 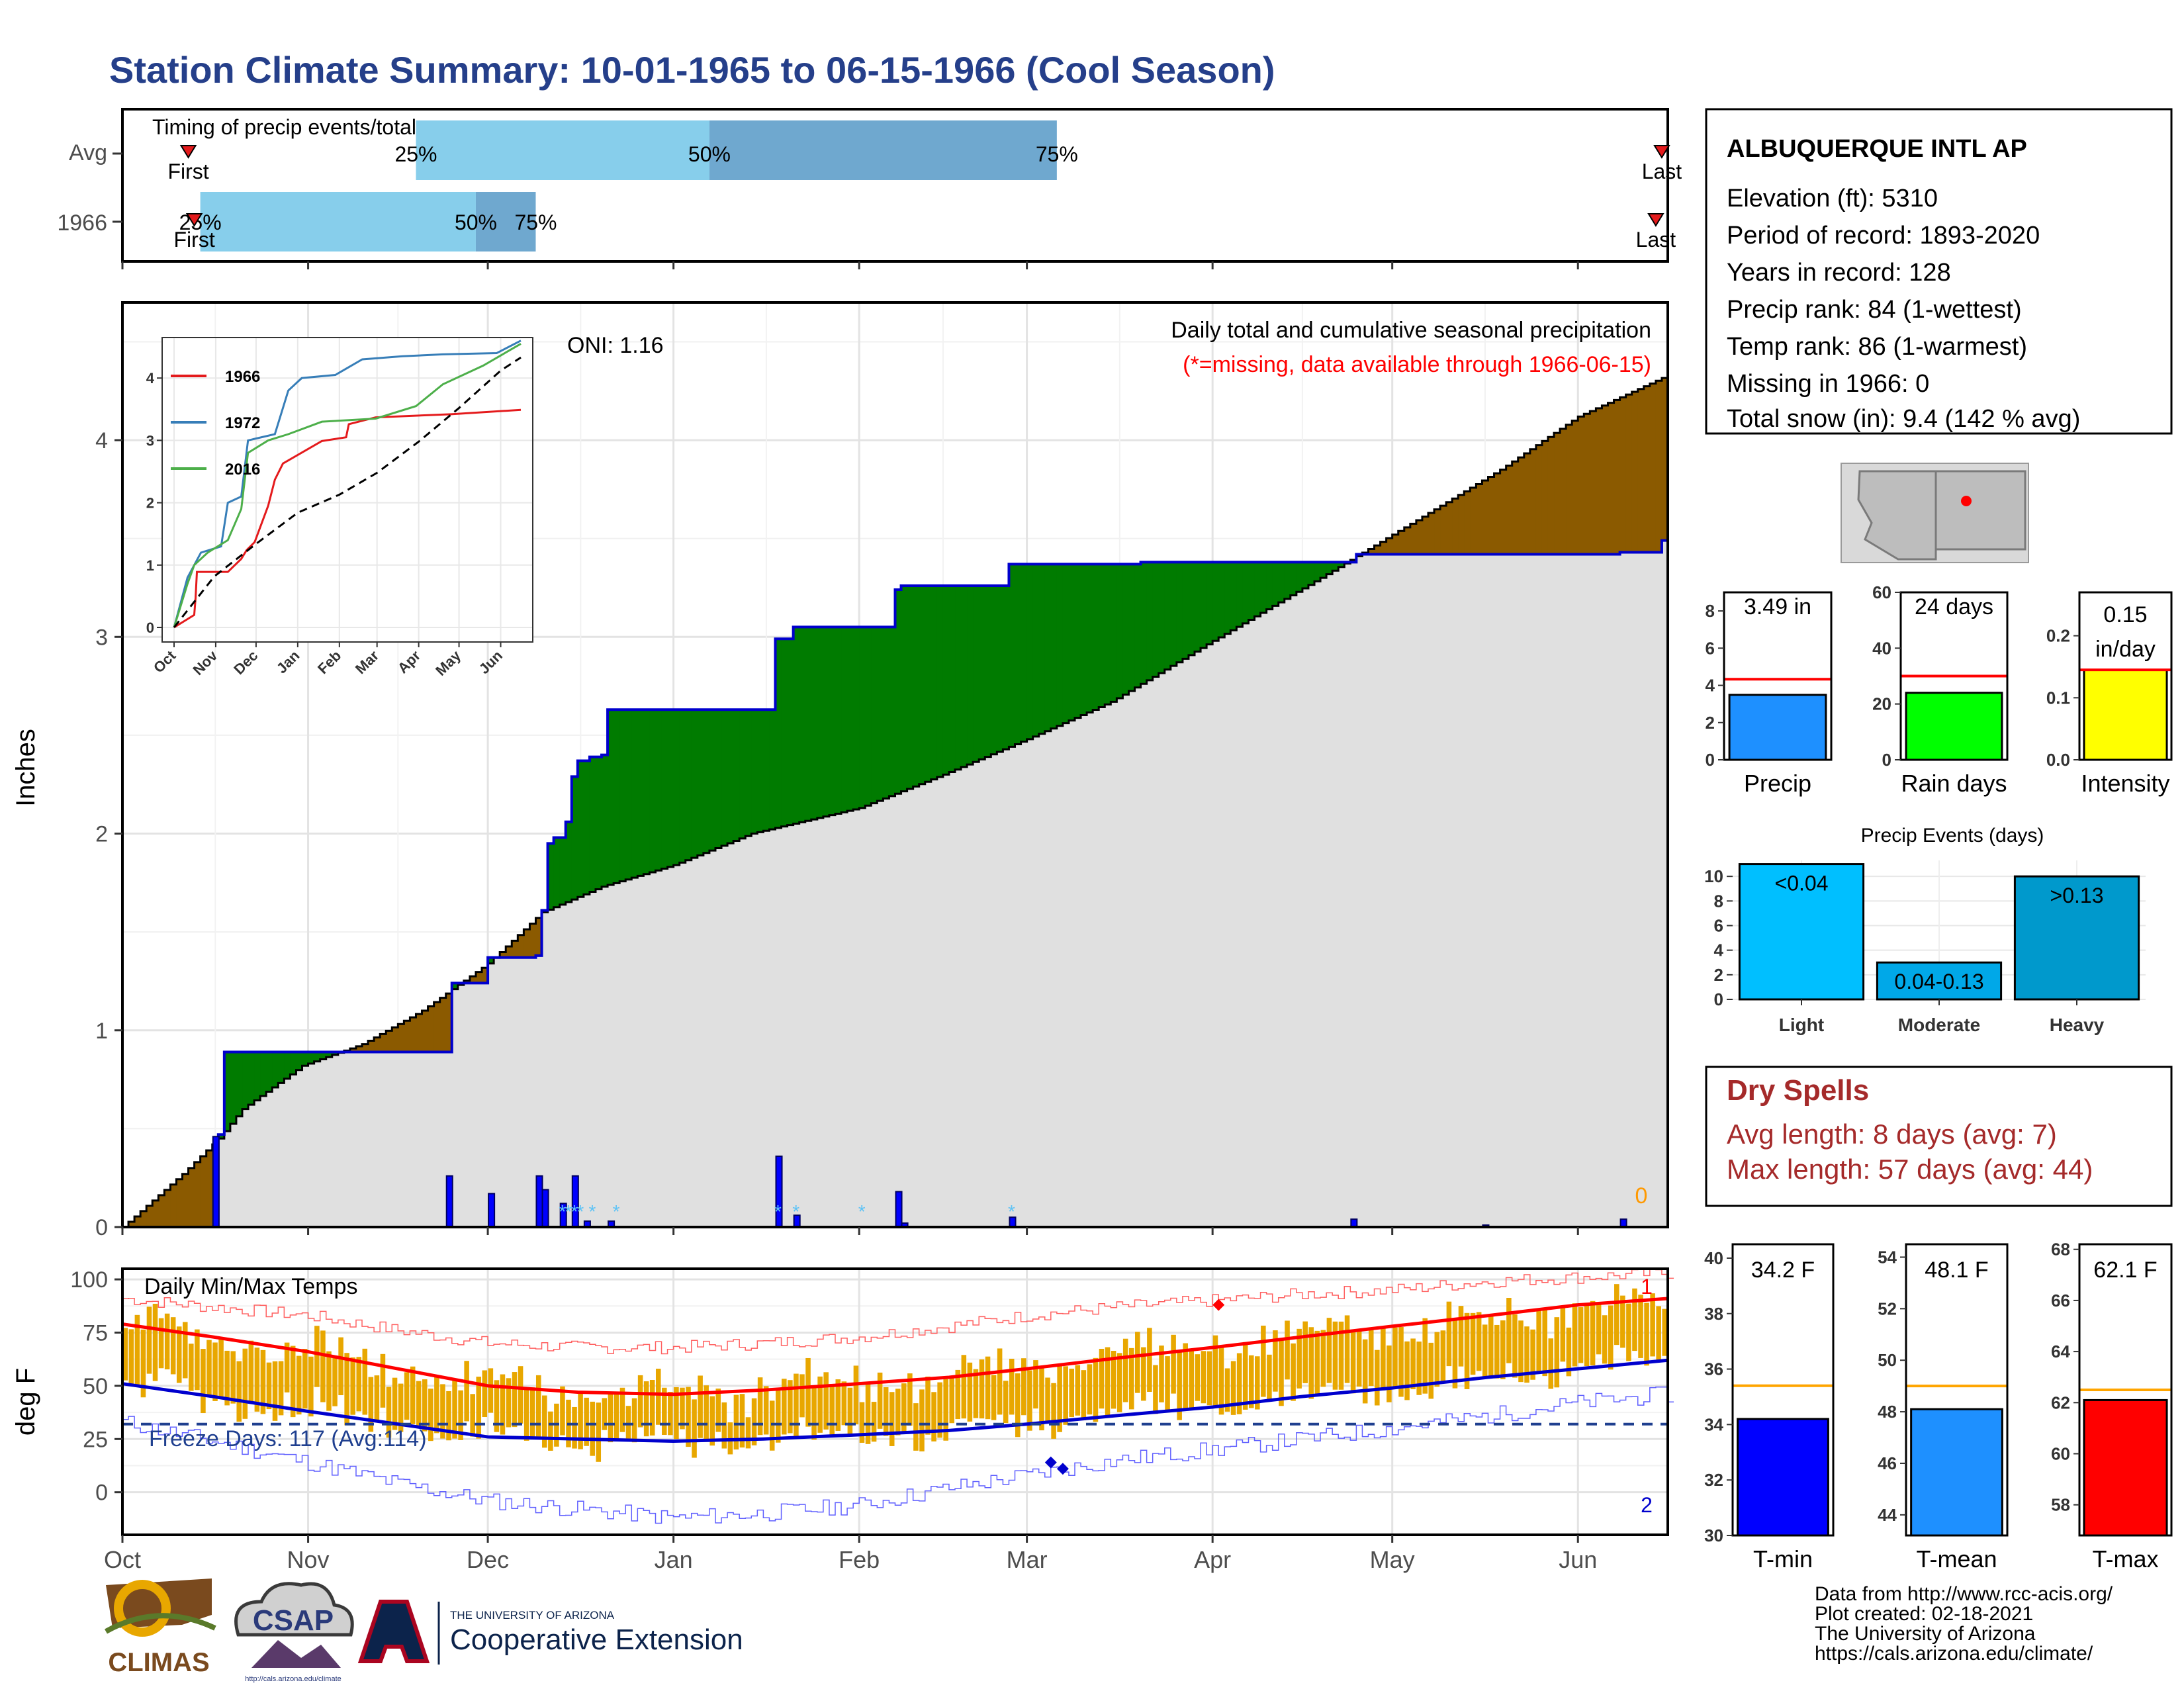 I want to click on season-precip-y-tick-label-1-1: 20, so click(x=1881, y=704).